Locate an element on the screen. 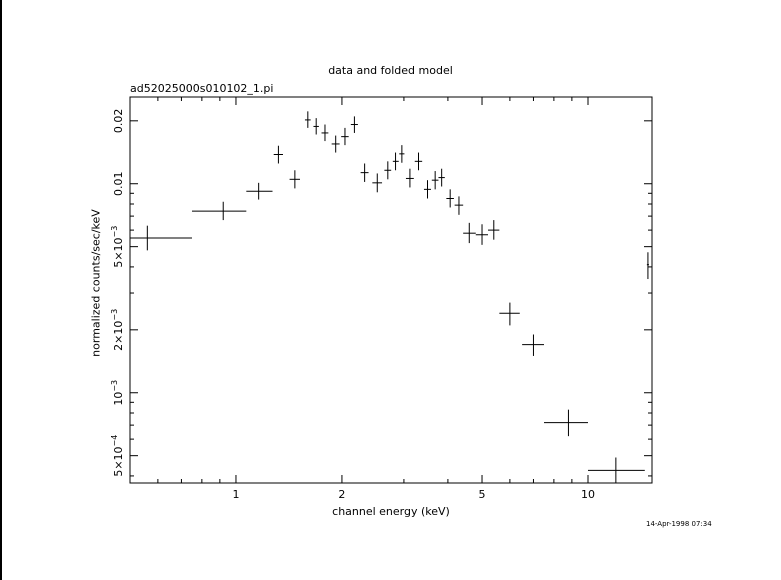 The height and width of the screenshot is (580, 781). chart-title: data and folded model is located at coordinates (390, 70).